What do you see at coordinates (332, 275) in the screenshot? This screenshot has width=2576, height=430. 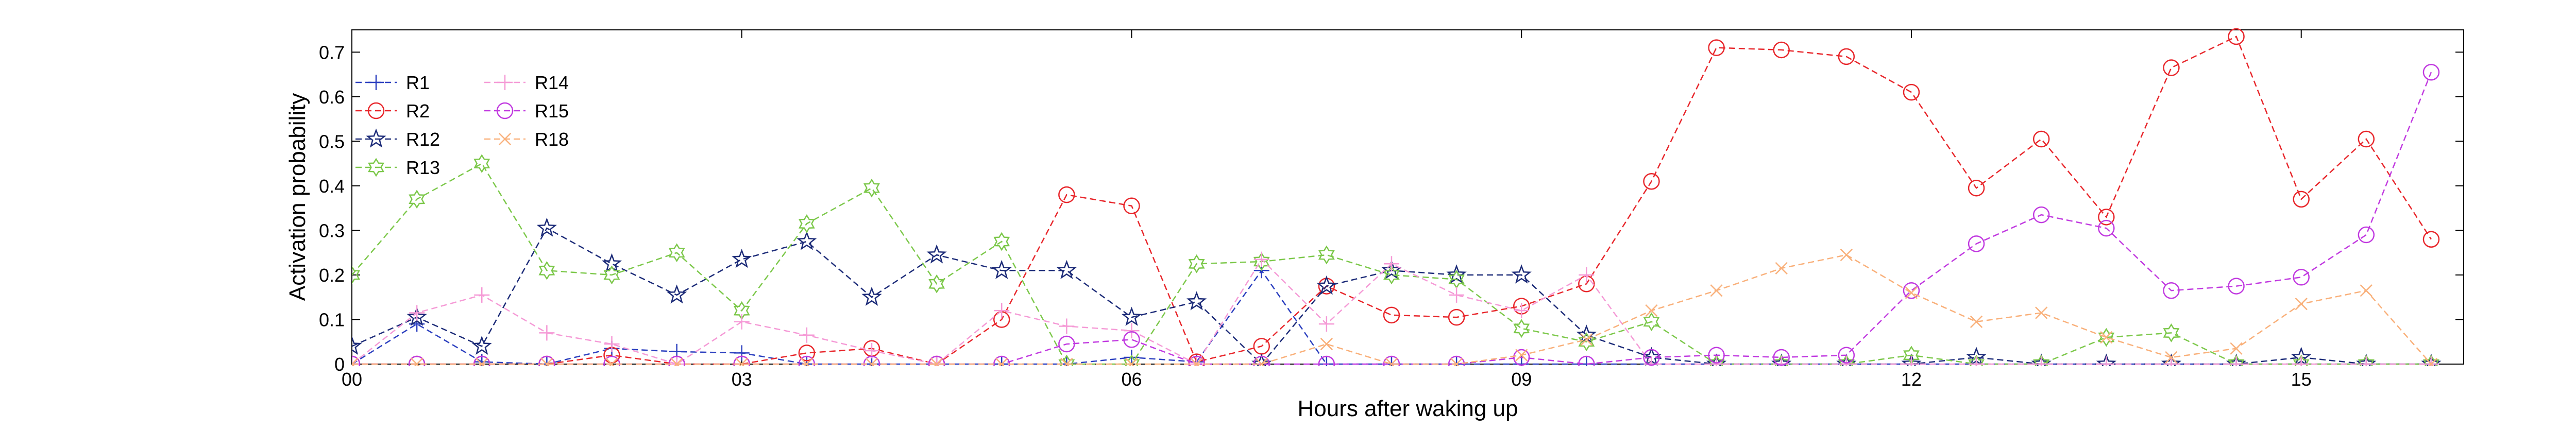 I see `y-tick-label: 0.2` at bounding box center [332, 275].